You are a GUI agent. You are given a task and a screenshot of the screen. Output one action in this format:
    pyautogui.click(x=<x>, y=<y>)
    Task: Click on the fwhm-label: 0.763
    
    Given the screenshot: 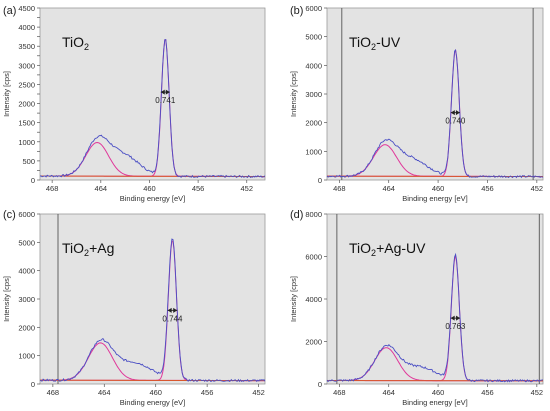 What is the action you would take?
    pyautogui.click(x=455, y=326)
    